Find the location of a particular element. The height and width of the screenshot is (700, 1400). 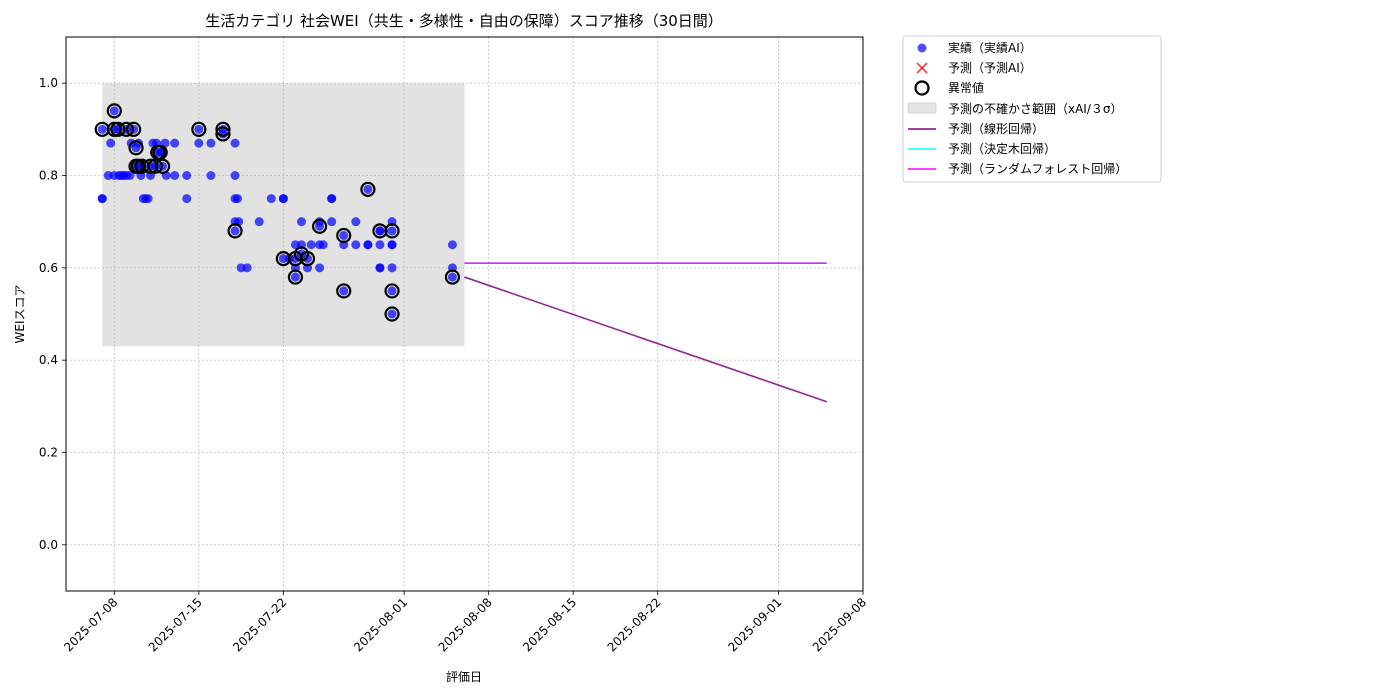

x-tick-label: 2025-08-01 is located at coordinates (380, 624).